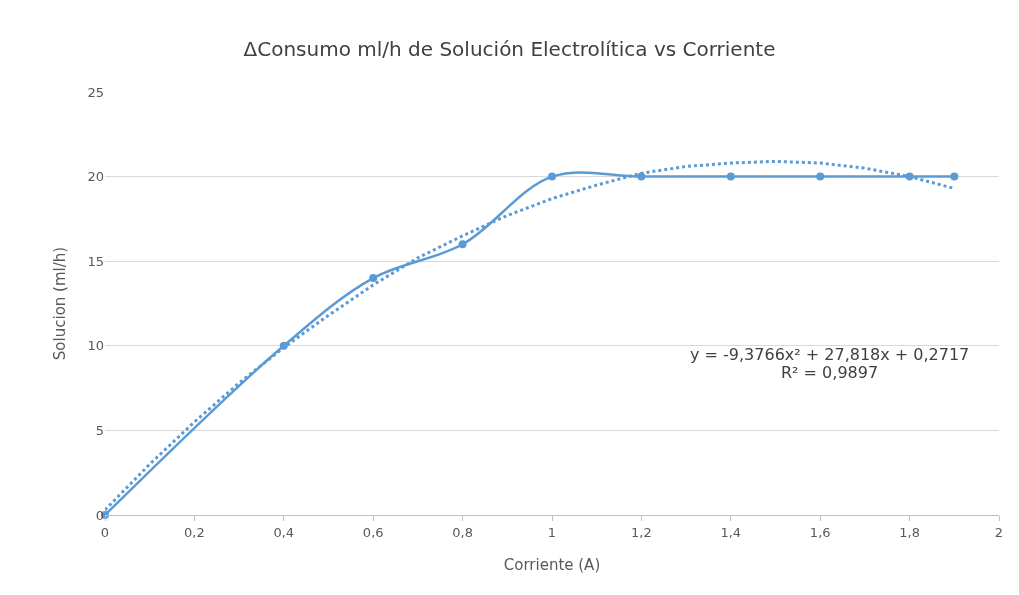 The height and width of the screenshot is (595, 1019). What do you see at coordinates (95, 177) in the screenshot?
I see `y-tick-label: 20` at bounding box center [95, 177].